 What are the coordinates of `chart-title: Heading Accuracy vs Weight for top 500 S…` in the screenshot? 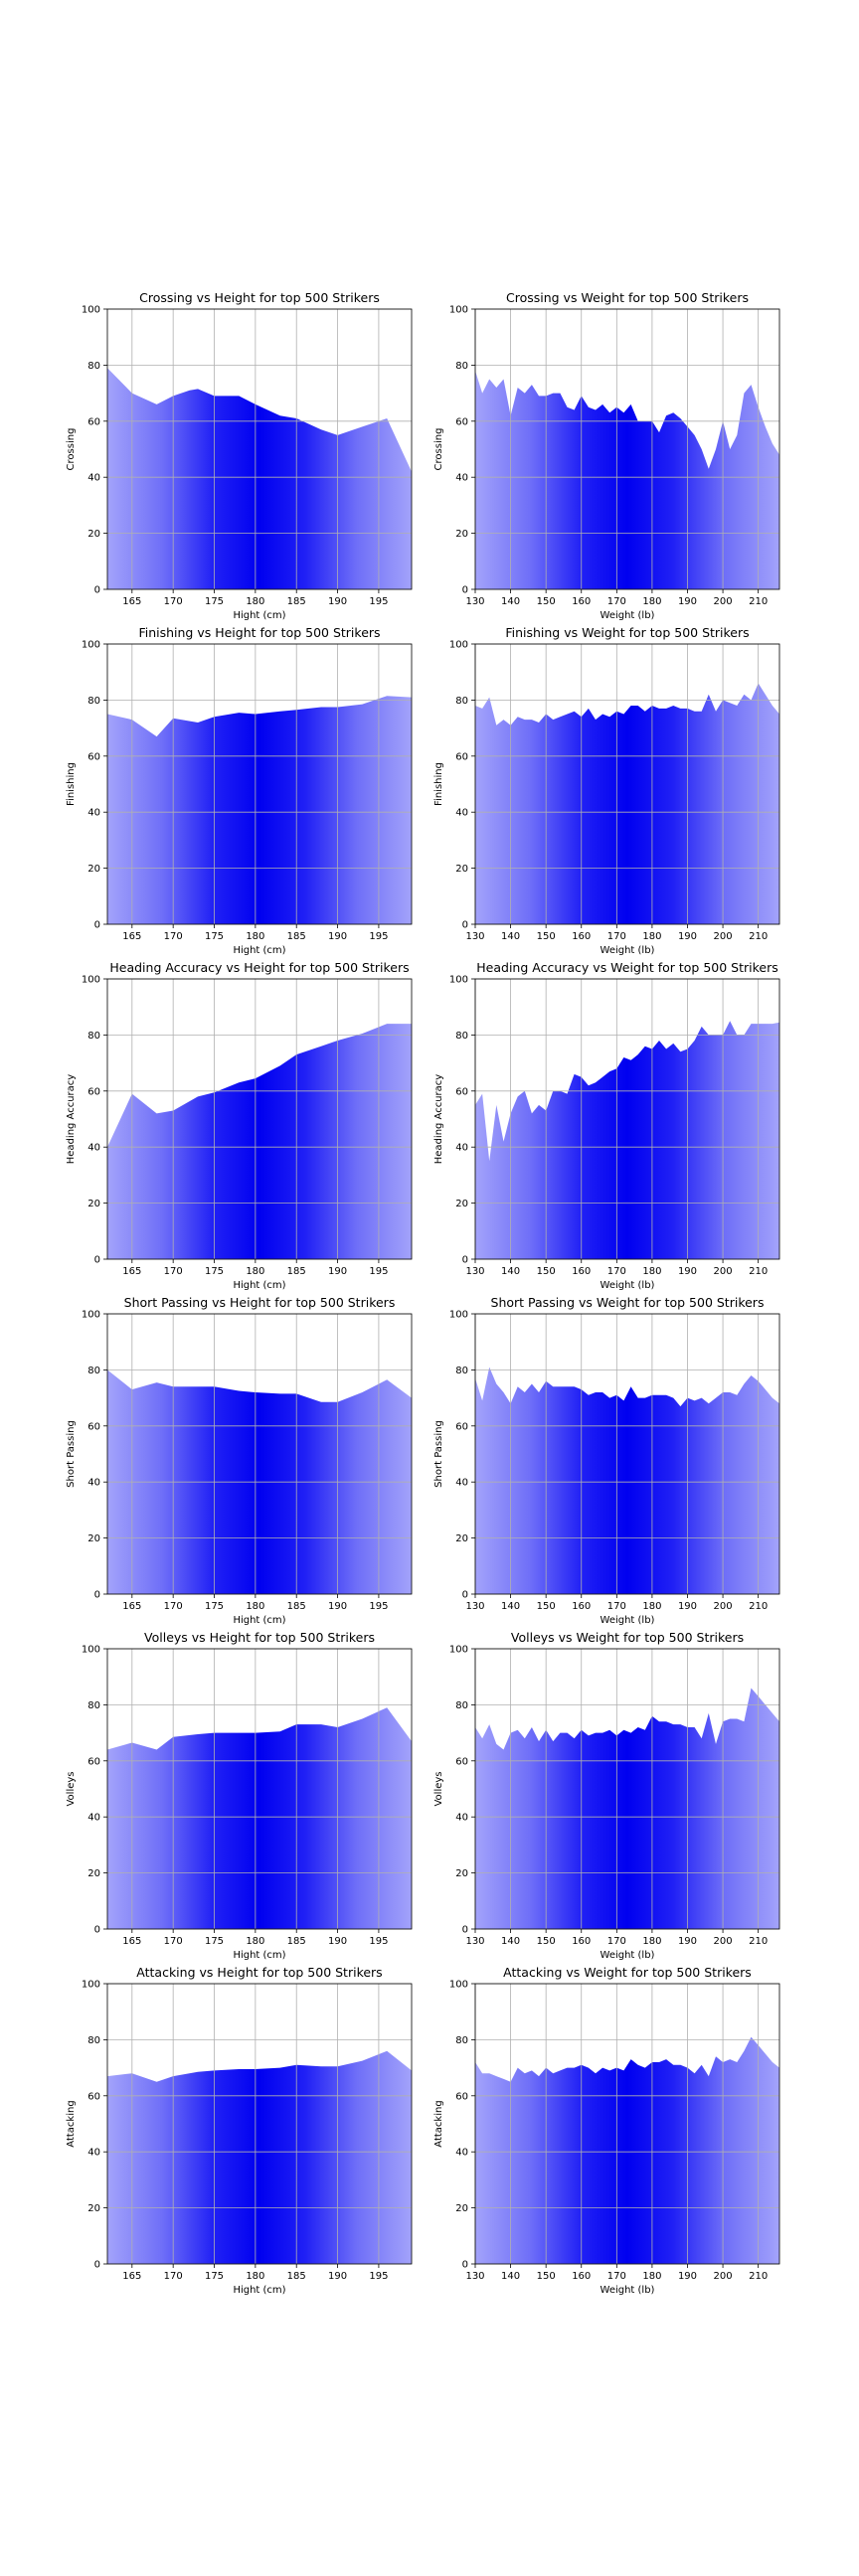 It's located at (626, 967).